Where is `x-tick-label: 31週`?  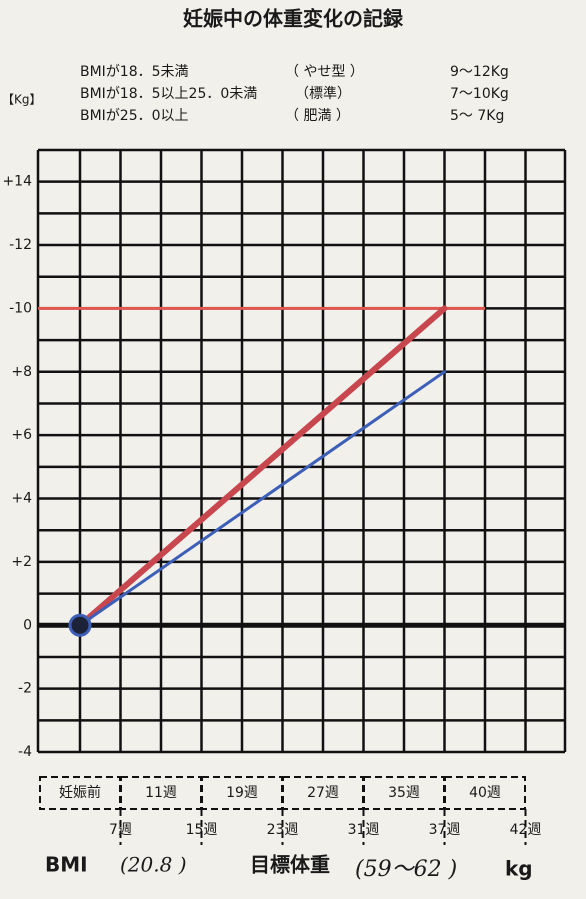 x-tick-label: 31週 is located at coordinates (364, 830).